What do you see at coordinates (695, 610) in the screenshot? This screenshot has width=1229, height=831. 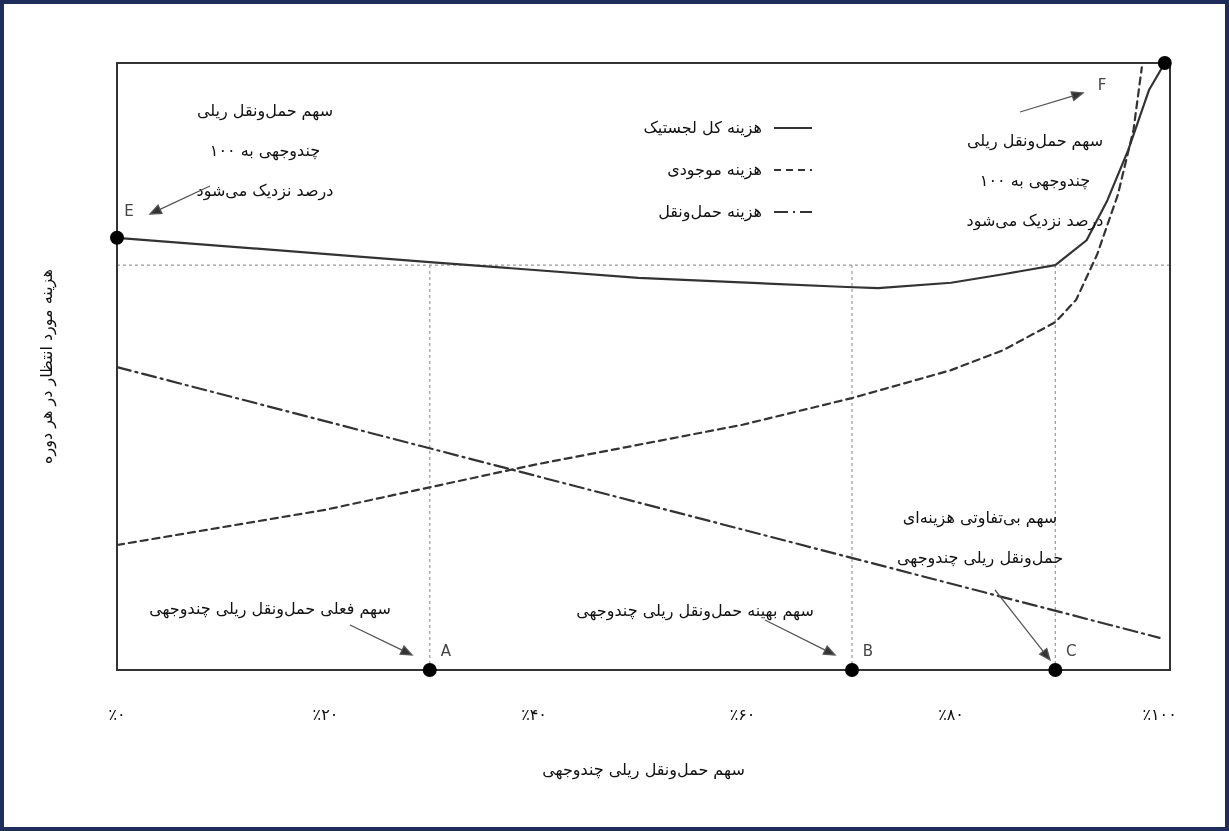 I see `annotation: سهم بهینه حمل‌ونقل ریلی چندوجهی` at bounding box center [695, 610].